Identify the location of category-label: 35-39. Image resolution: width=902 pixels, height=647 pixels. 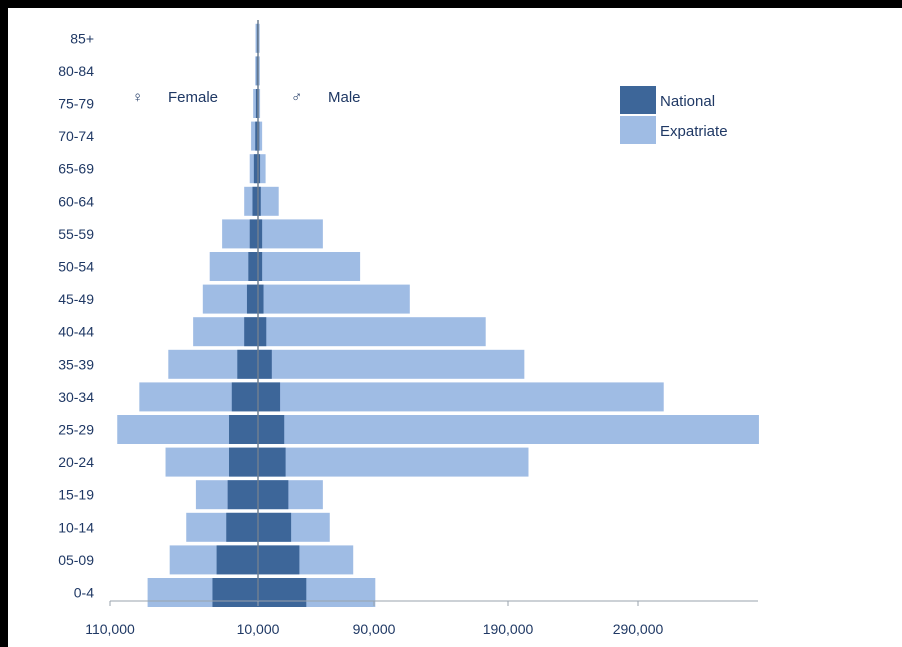
(76, 364).